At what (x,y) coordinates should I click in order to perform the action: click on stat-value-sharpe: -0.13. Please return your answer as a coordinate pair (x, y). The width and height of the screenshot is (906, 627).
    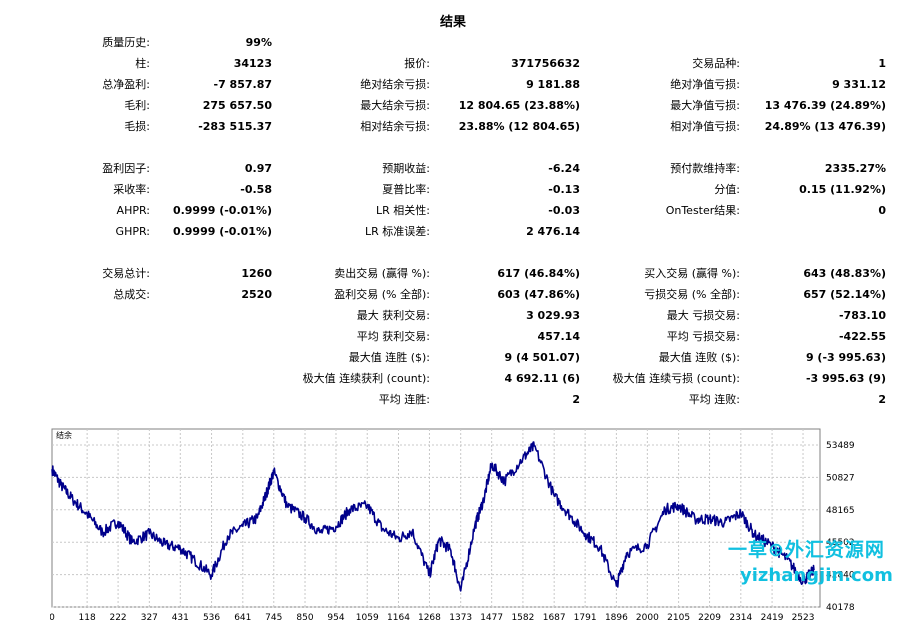
    Looking at the image, I should click on (564, 189).